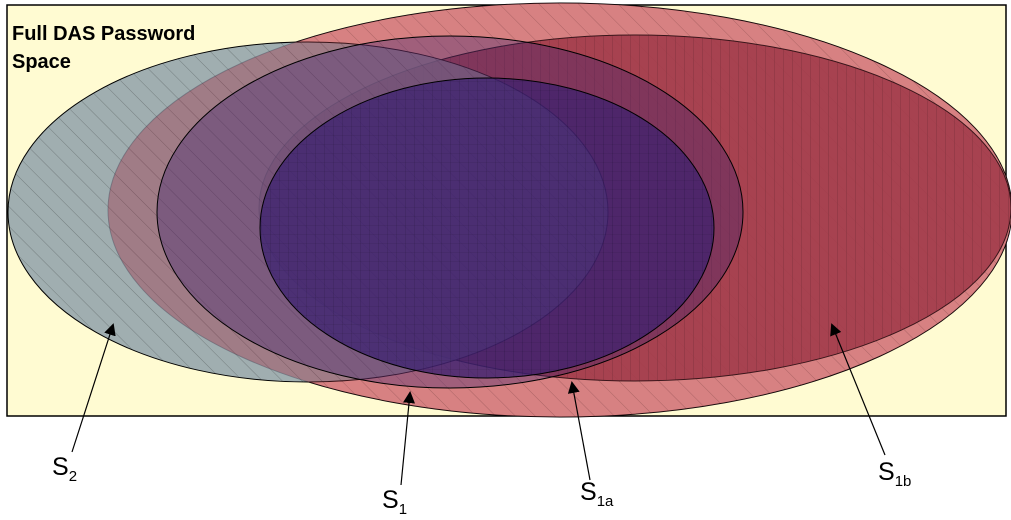 Image resolution: width=1011 pixels, height=520 pixels. I want to click on label-s1a: S1a, so click(597, 494).